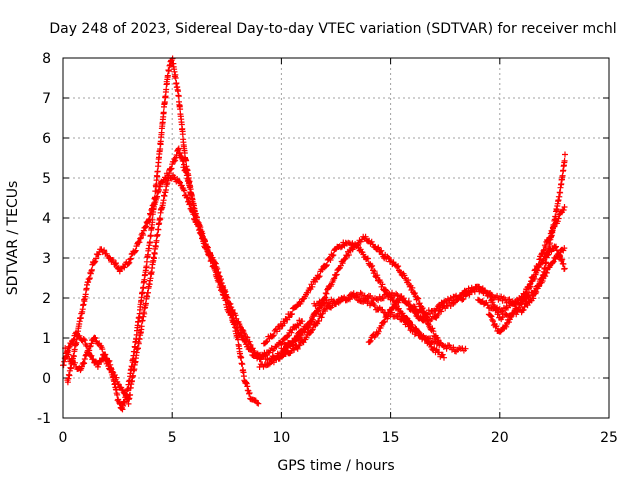 This screenshot has height=480, width=640. I want to click on x-tick-label: 20, so click(500, 438).